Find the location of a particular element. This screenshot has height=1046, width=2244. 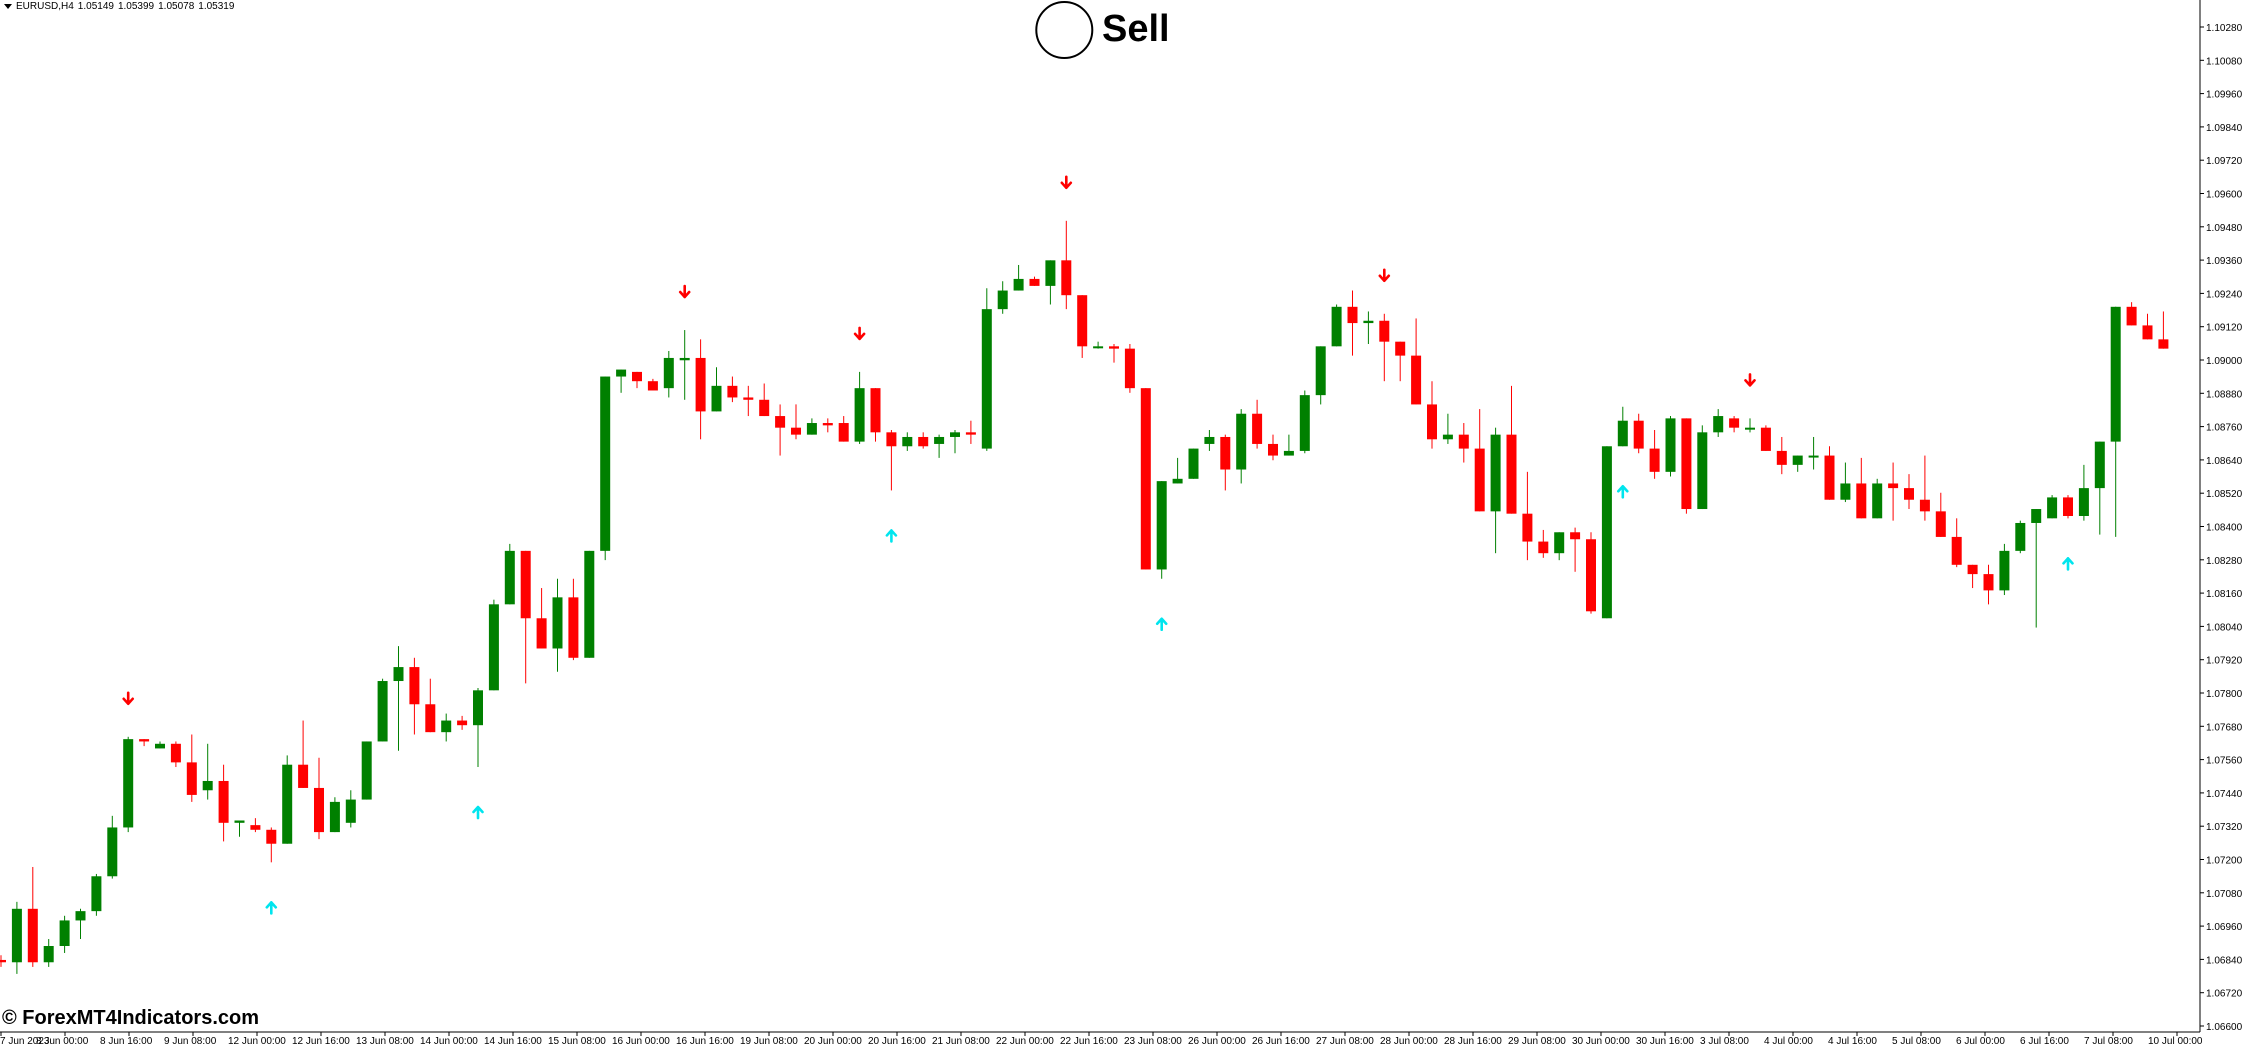

x-tick-label: 8 Jun 00:00 is located at coordinates (62, 1041).